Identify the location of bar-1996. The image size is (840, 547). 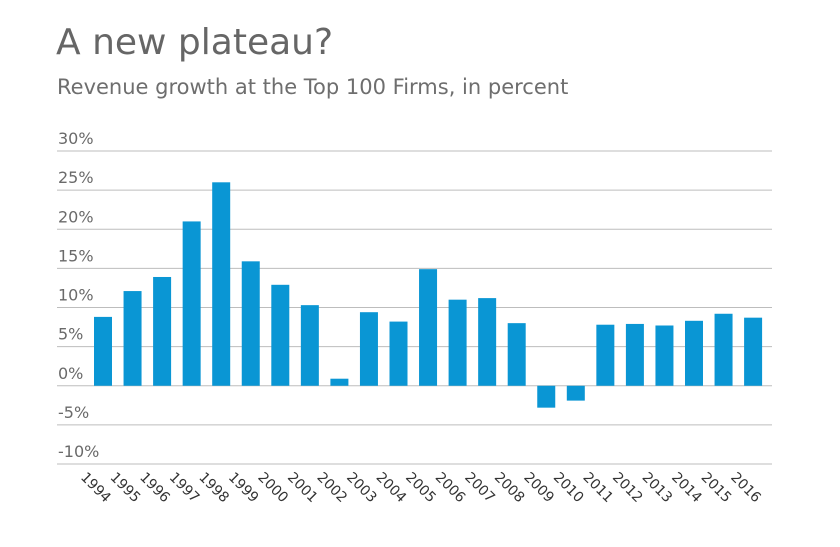
(162, 331).